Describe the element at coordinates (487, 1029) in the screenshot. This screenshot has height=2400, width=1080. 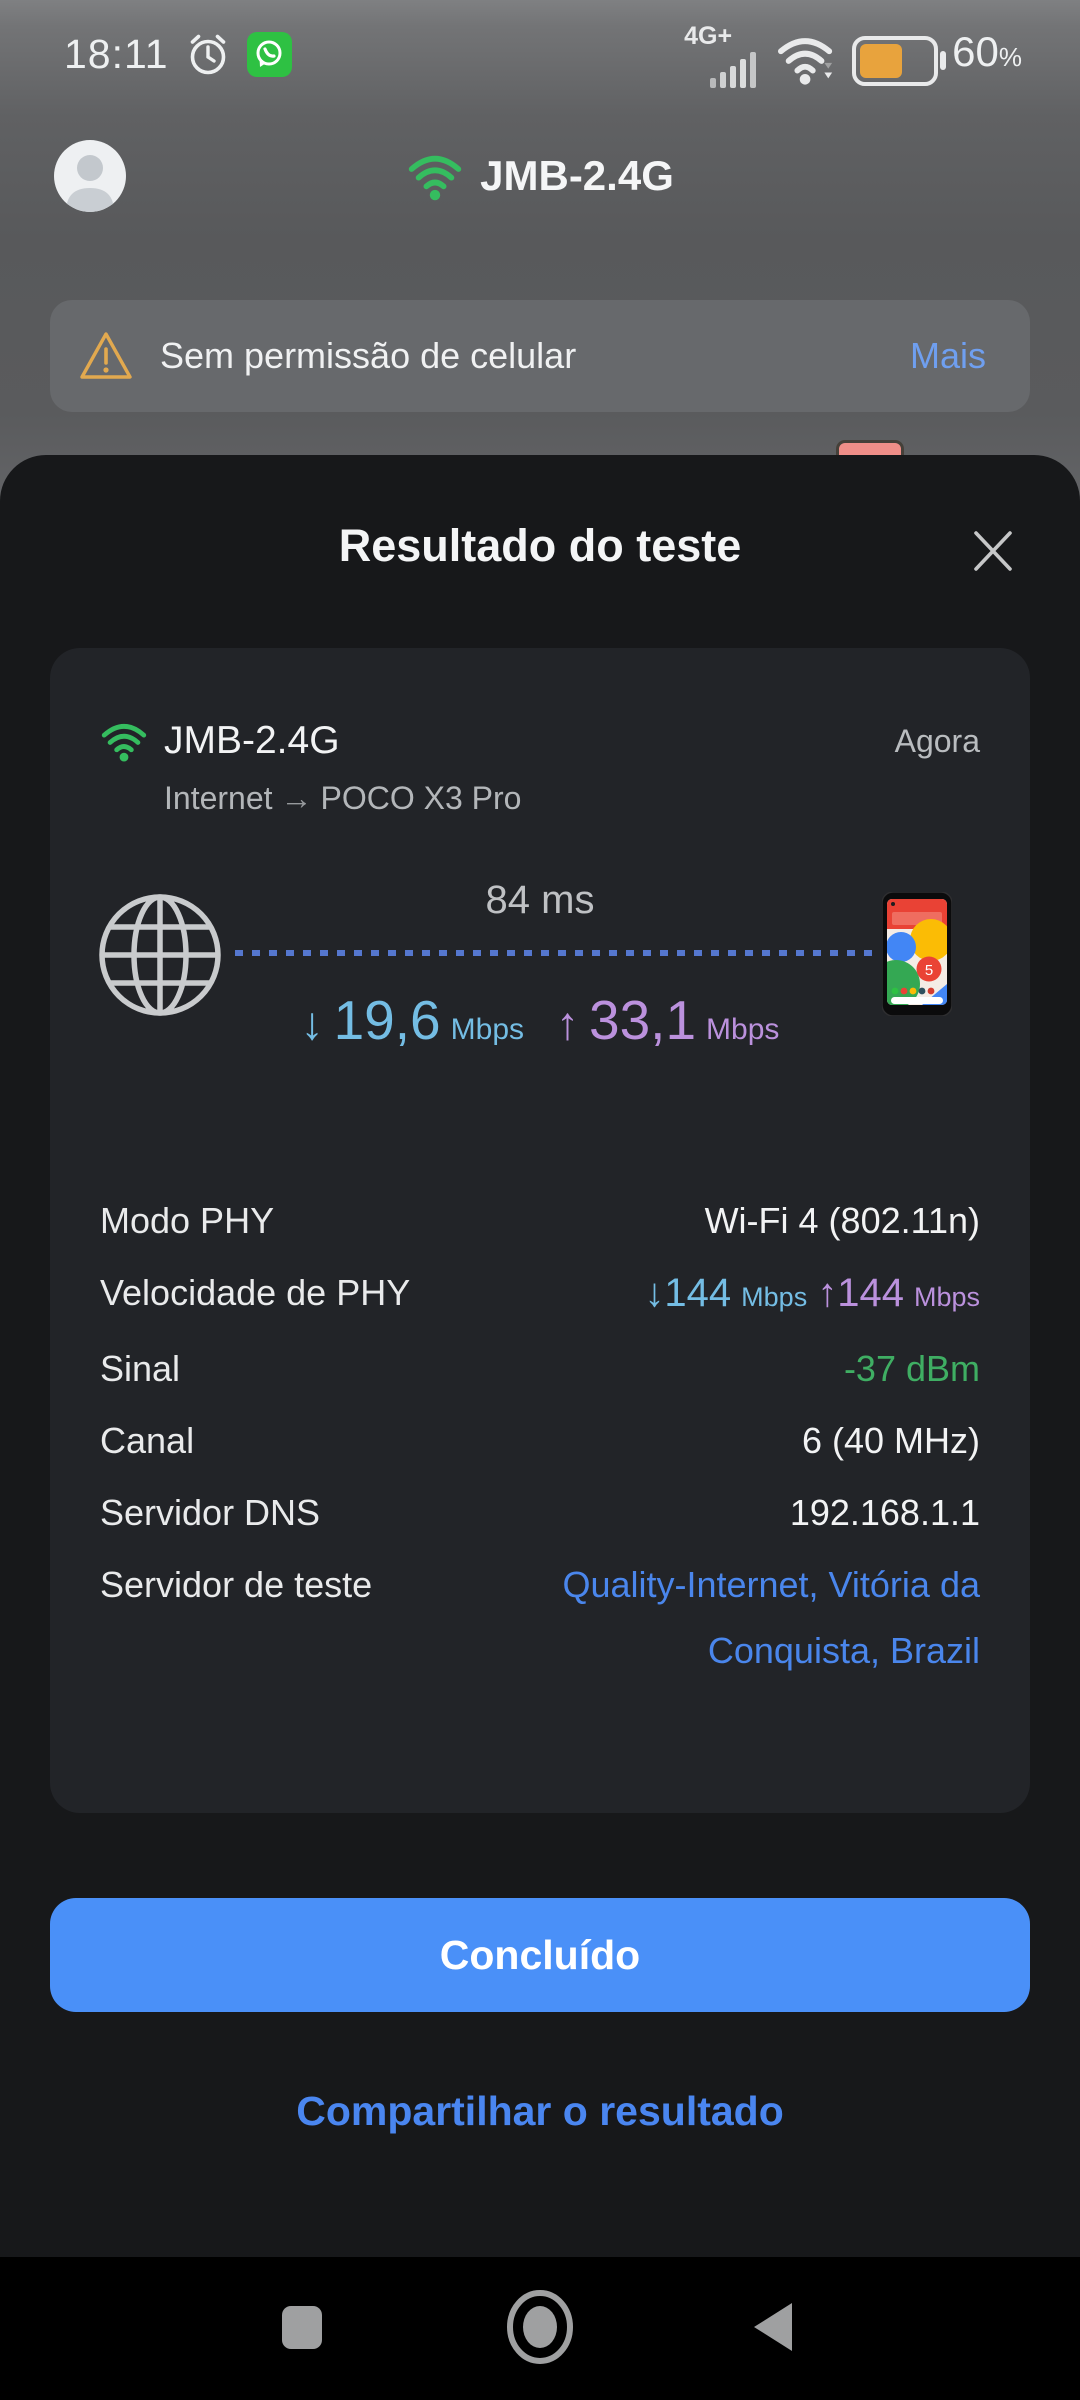
I see `download-unit: Mbps` at that location.